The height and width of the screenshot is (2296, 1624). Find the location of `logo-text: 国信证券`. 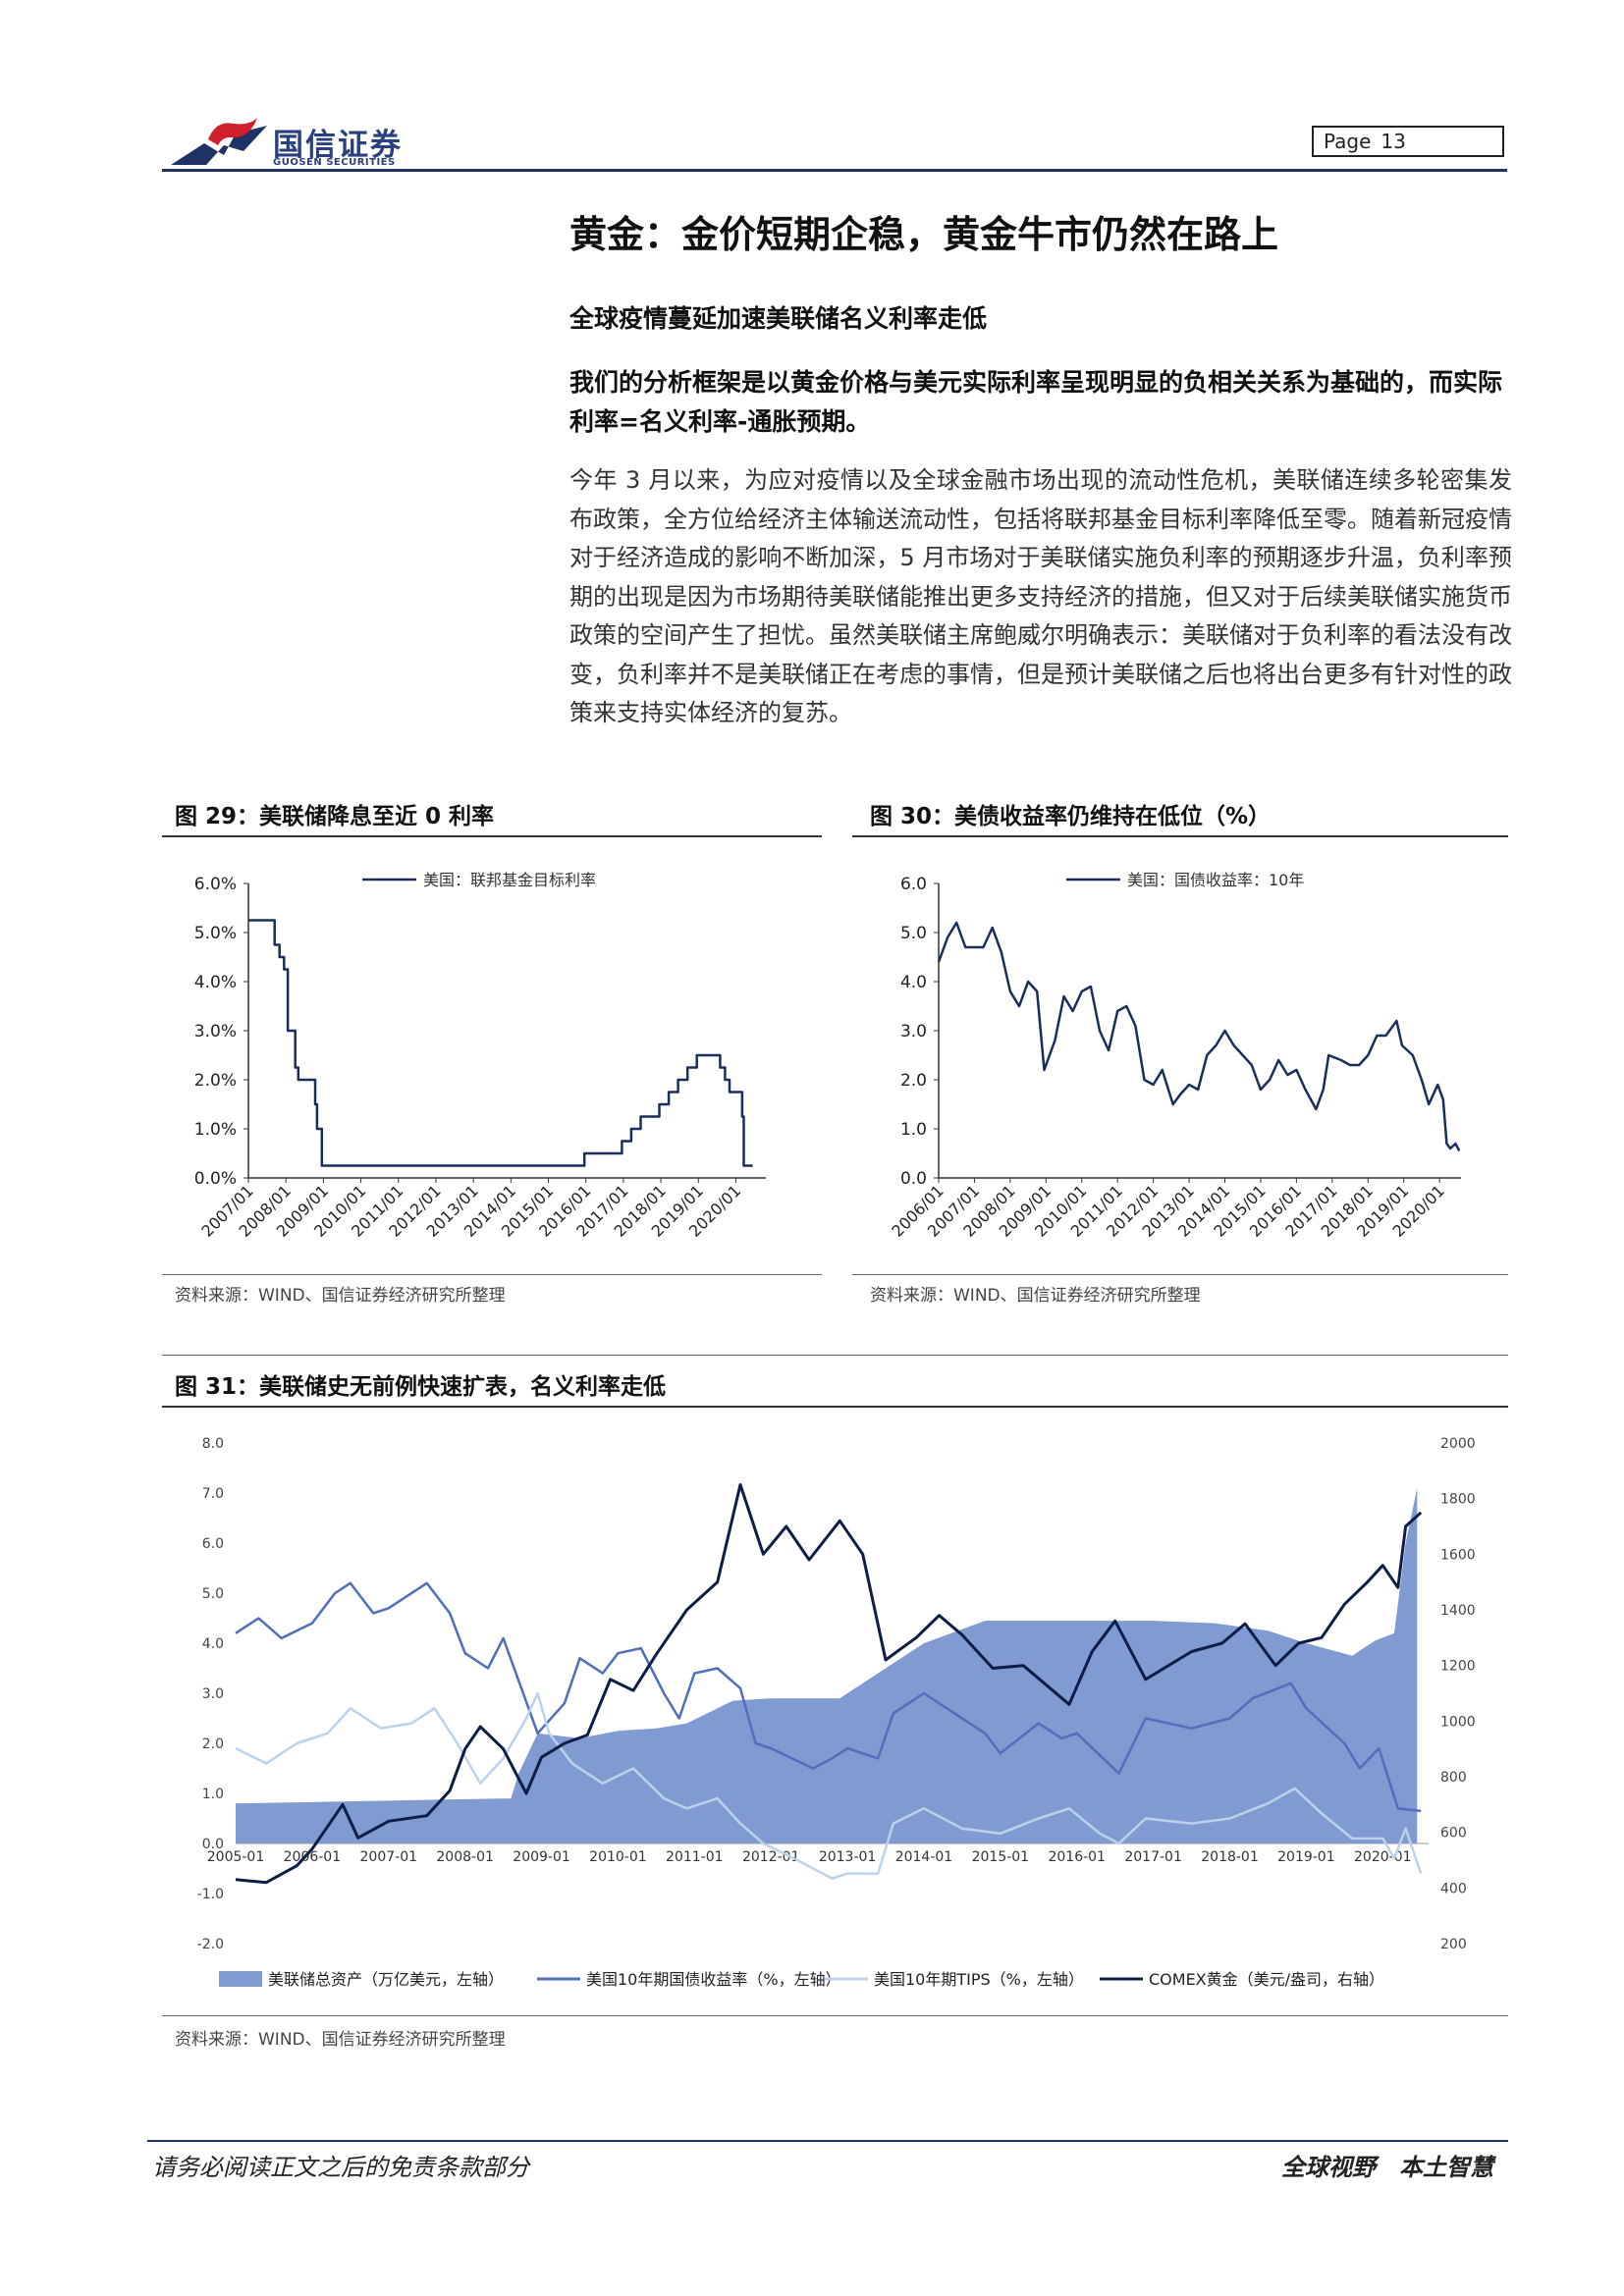

logo-text: 国信证券 is located at coordinates (338, 146).